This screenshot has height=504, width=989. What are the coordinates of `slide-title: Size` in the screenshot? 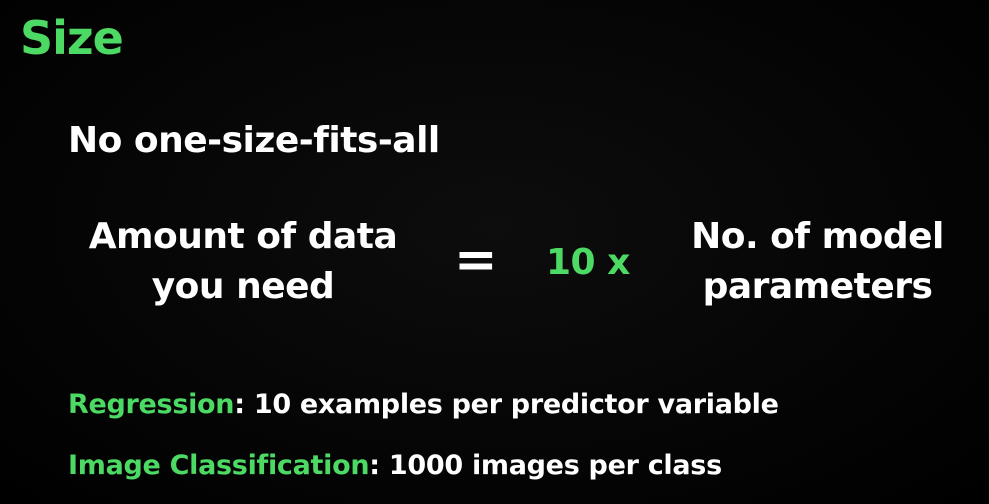 It's located at (72, 38).